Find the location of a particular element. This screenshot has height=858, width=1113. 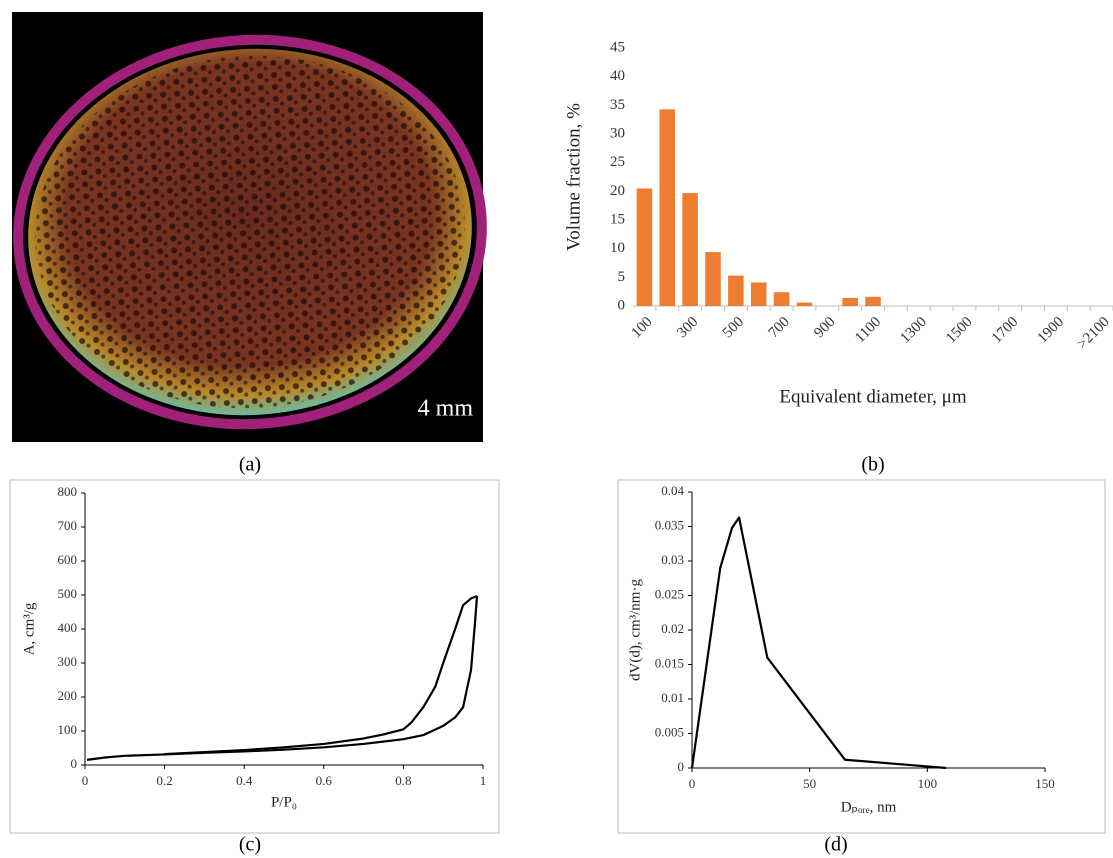

x-tick-label: 1700 is located at coordinates (1005, 330).